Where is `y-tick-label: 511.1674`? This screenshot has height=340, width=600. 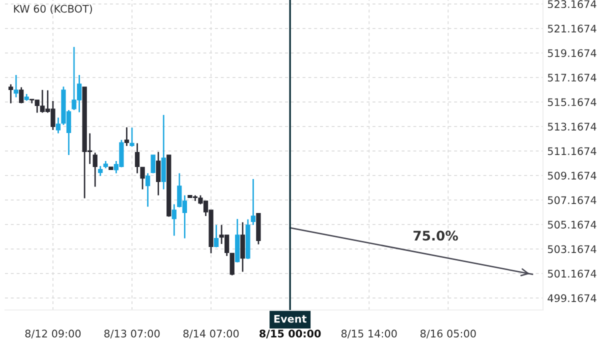 y-tick-label: 511.1674 is located at coordinates (572, 151).